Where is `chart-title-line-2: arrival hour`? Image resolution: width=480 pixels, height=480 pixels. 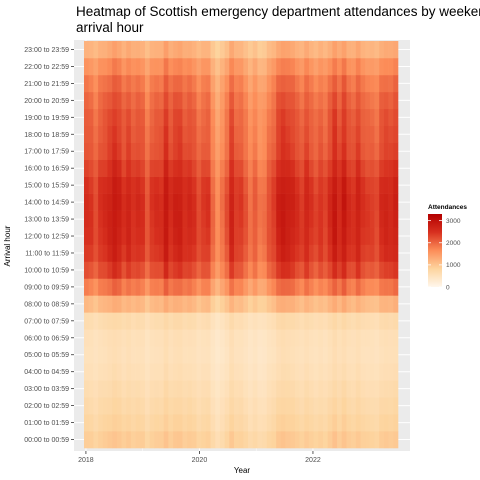
chart-title-line-2: arrival hour is located at coordinates (110, 27).